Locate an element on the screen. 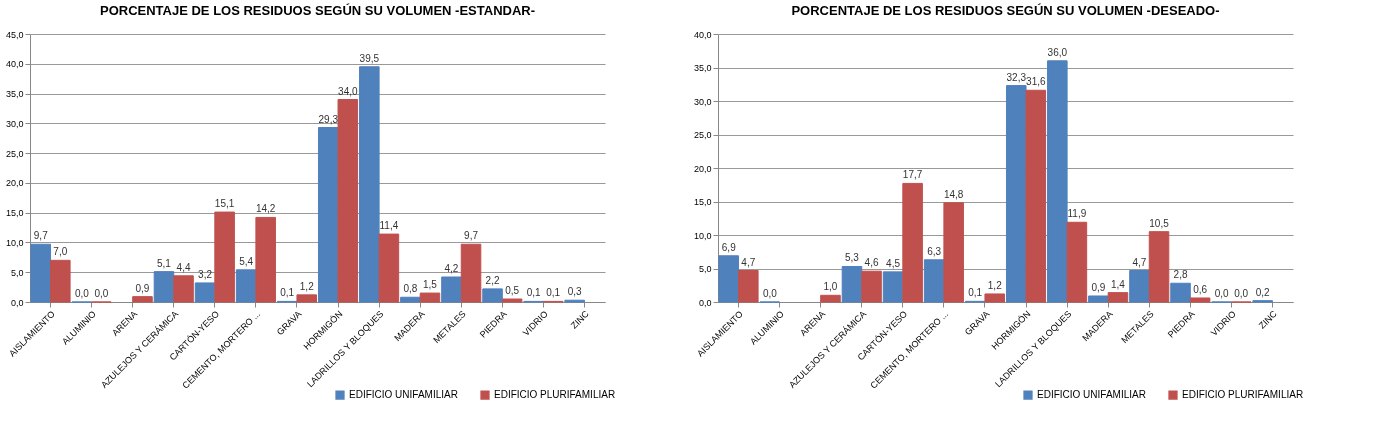 The height and width of the screenshot is (432, 1376). data-label: 1,4 is located at coordinates (1118, 284).